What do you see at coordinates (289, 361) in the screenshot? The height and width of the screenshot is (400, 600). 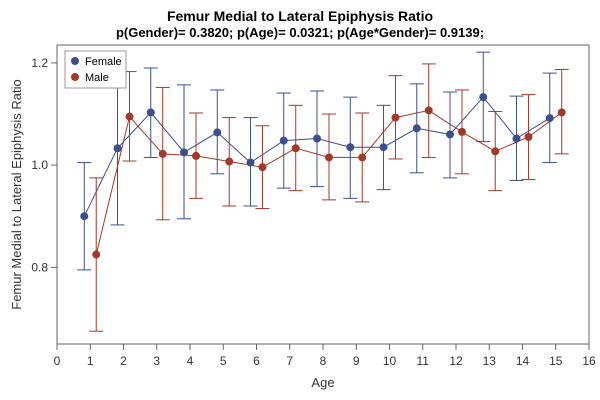 I see `x-tick-label-7: 7` at bounding box center [289, 361].